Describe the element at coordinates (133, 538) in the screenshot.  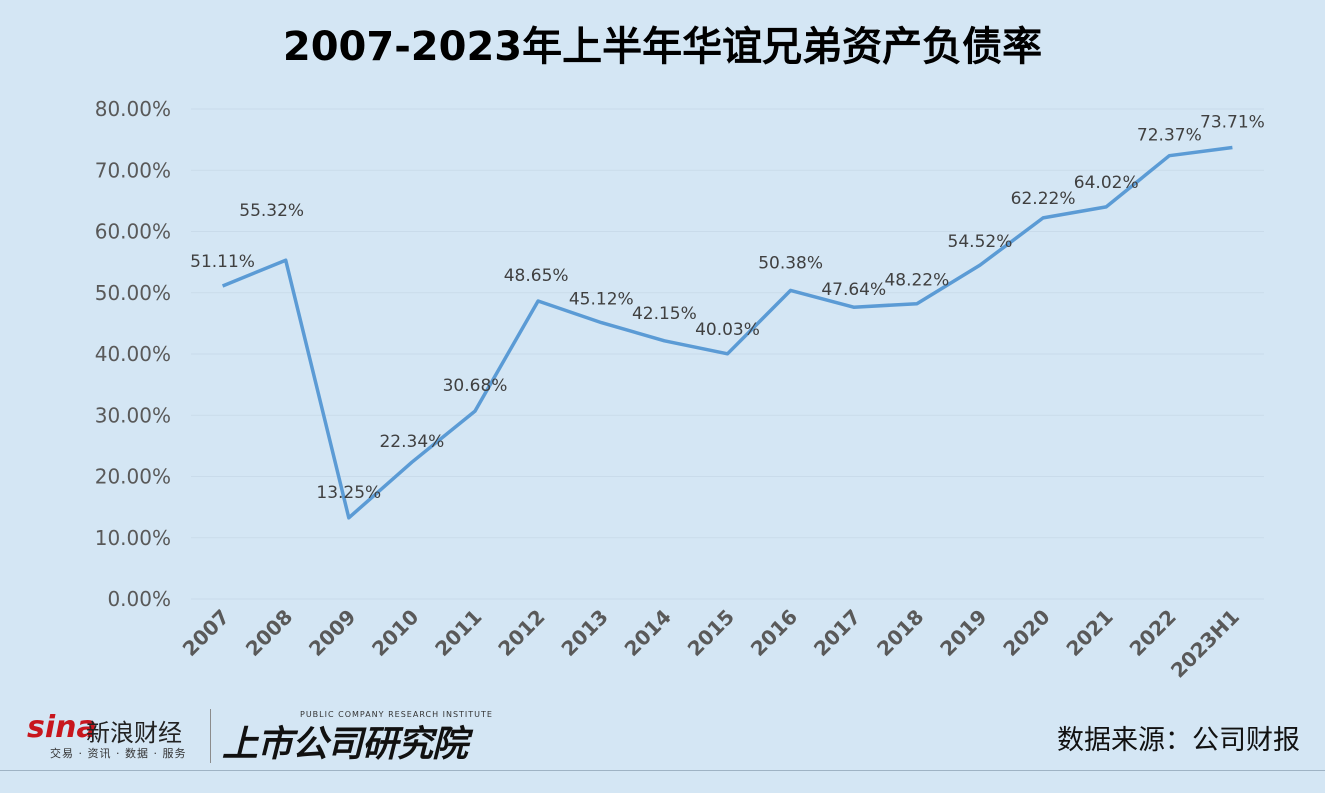
I see `y-tick-label: 10.00%` at that location.